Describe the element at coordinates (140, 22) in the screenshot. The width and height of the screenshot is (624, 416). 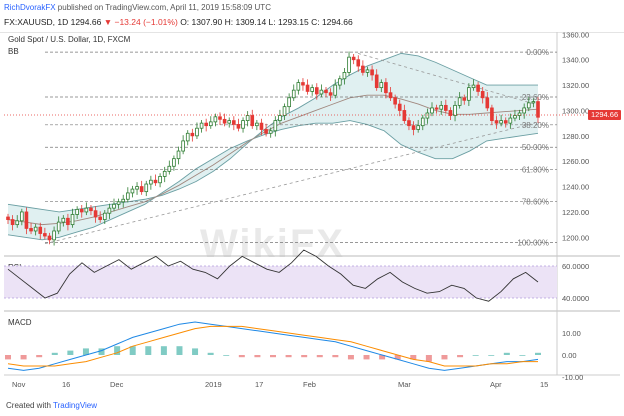
I see `change-text: ▼ −13.24 (−1.01%)` at that location.